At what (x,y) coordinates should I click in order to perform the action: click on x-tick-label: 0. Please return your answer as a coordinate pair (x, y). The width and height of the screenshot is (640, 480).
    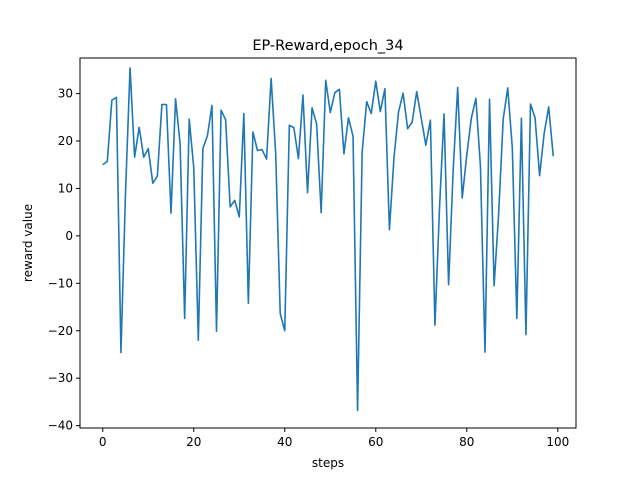
    Looking at the image, I should click on (103, 442).